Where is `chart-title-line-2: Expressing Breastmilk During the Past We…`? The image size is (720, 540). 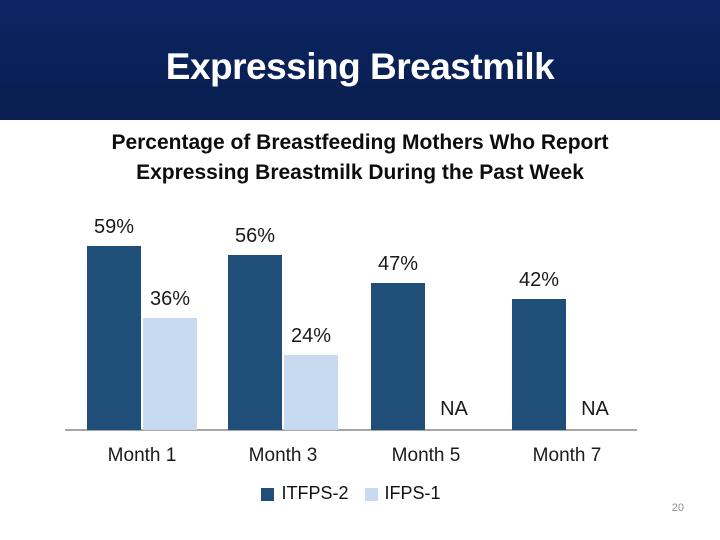
chart-title-line-2: Expressing Breastmilk During the Past We… is located at coordinates (360, 172).